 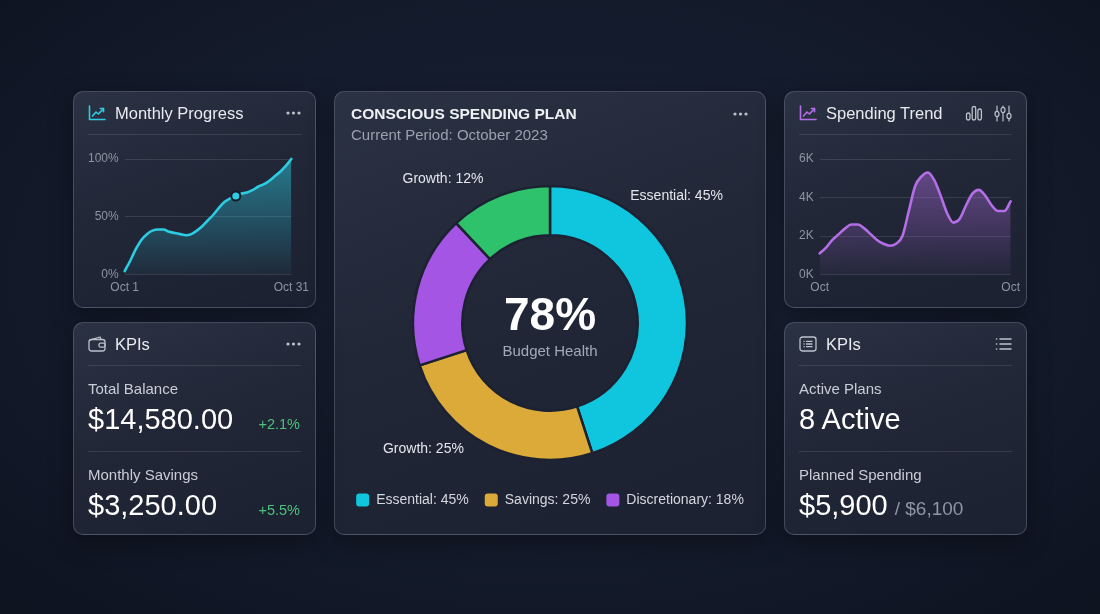 What do you see at coordinates (806, 235) in the screenshot?
I see `y-tick-label: 2K` at bounding box center [806, 235].